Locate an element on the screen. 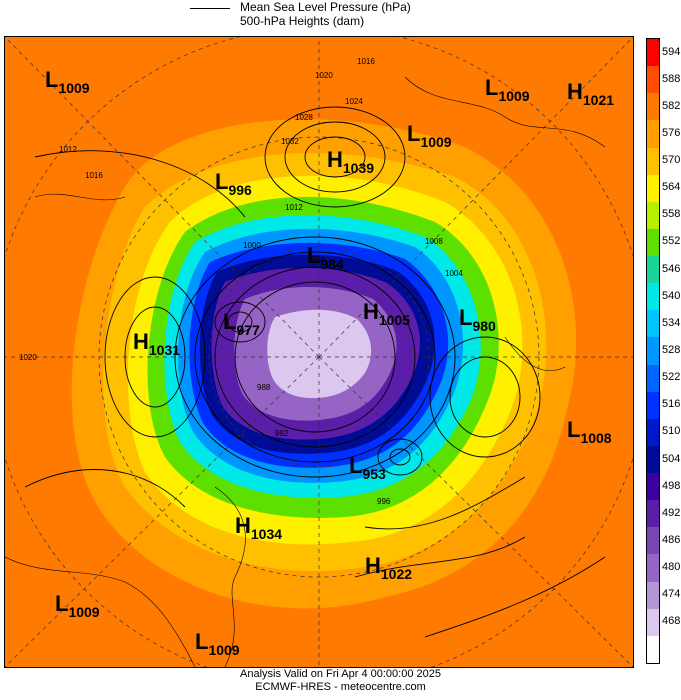 The height and width of the screenshot is (700, 681). contour-label: 1008 is located at coordinates (434, 241).